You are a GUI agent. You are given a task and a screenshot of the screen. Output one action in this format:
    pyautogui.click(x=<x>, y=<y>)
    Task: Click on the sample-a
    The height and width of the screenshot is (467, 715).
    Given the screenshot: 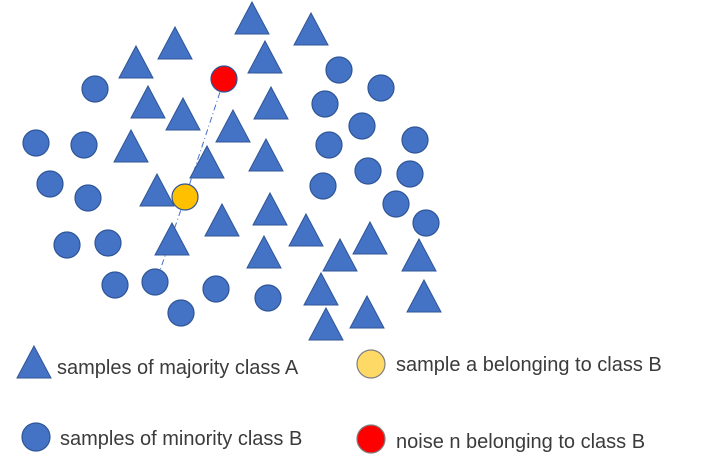 What is the action you would take?
    pyautogui.click(x=185, y=197)
    